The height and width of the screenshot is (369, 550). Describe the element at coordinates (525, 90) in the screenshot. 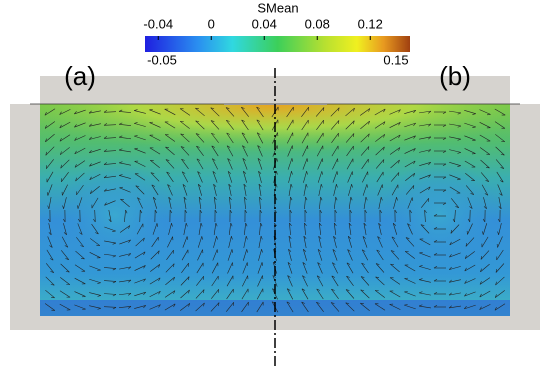

I see `gap` at that location.